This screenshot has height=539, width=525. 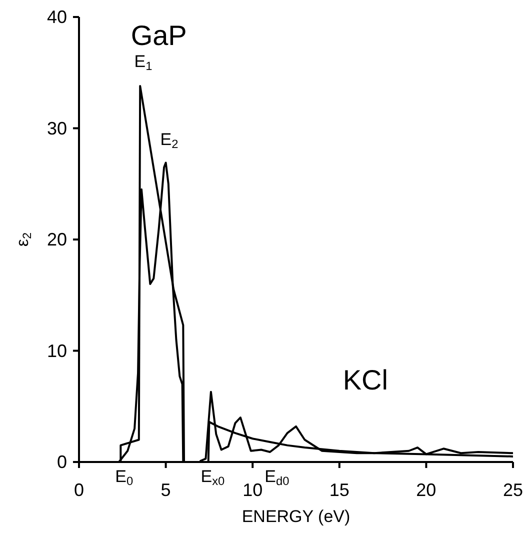 What do you see at coordinates (277, 477) in the screenshot?
I see `text: E$_{d0}$` at bounding box center [277, 477].